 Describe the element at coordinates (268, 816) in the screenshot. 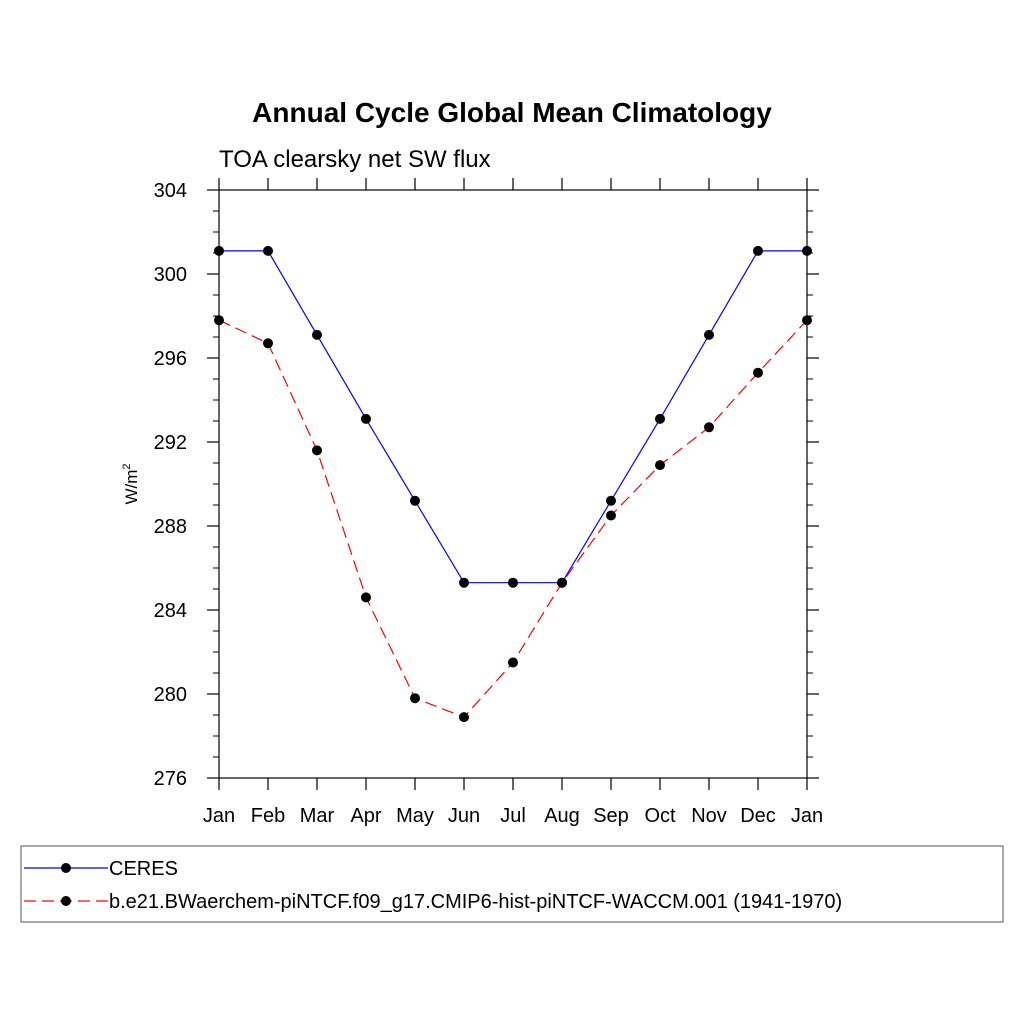

I see `x-tick-label: Feb` at that location.